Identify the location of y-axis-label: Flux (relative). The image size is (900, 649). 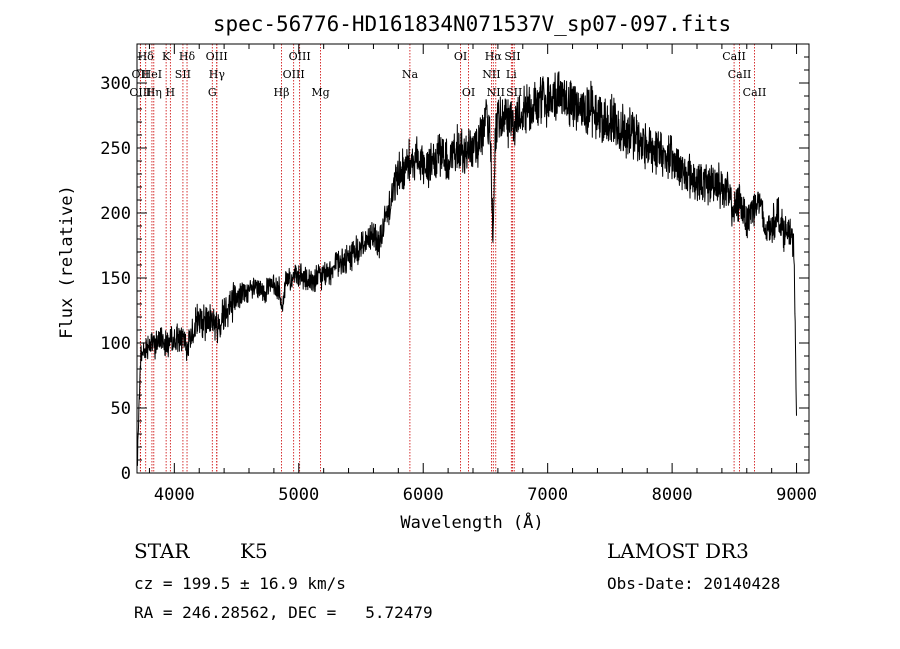
(67, 262).